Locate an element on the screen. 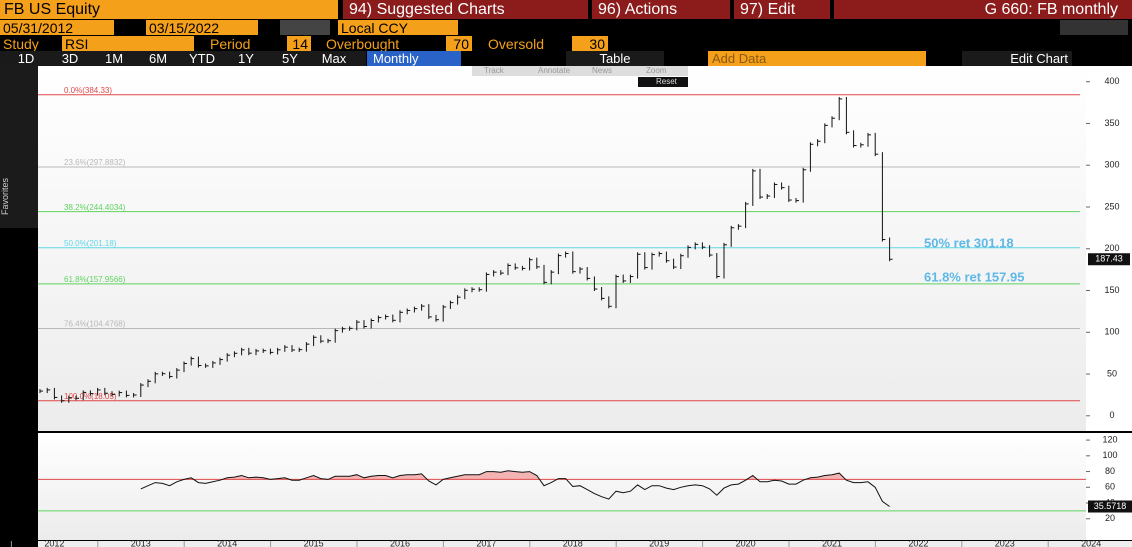  y-tick-label: 100 is located at coordinates (1109, 455).